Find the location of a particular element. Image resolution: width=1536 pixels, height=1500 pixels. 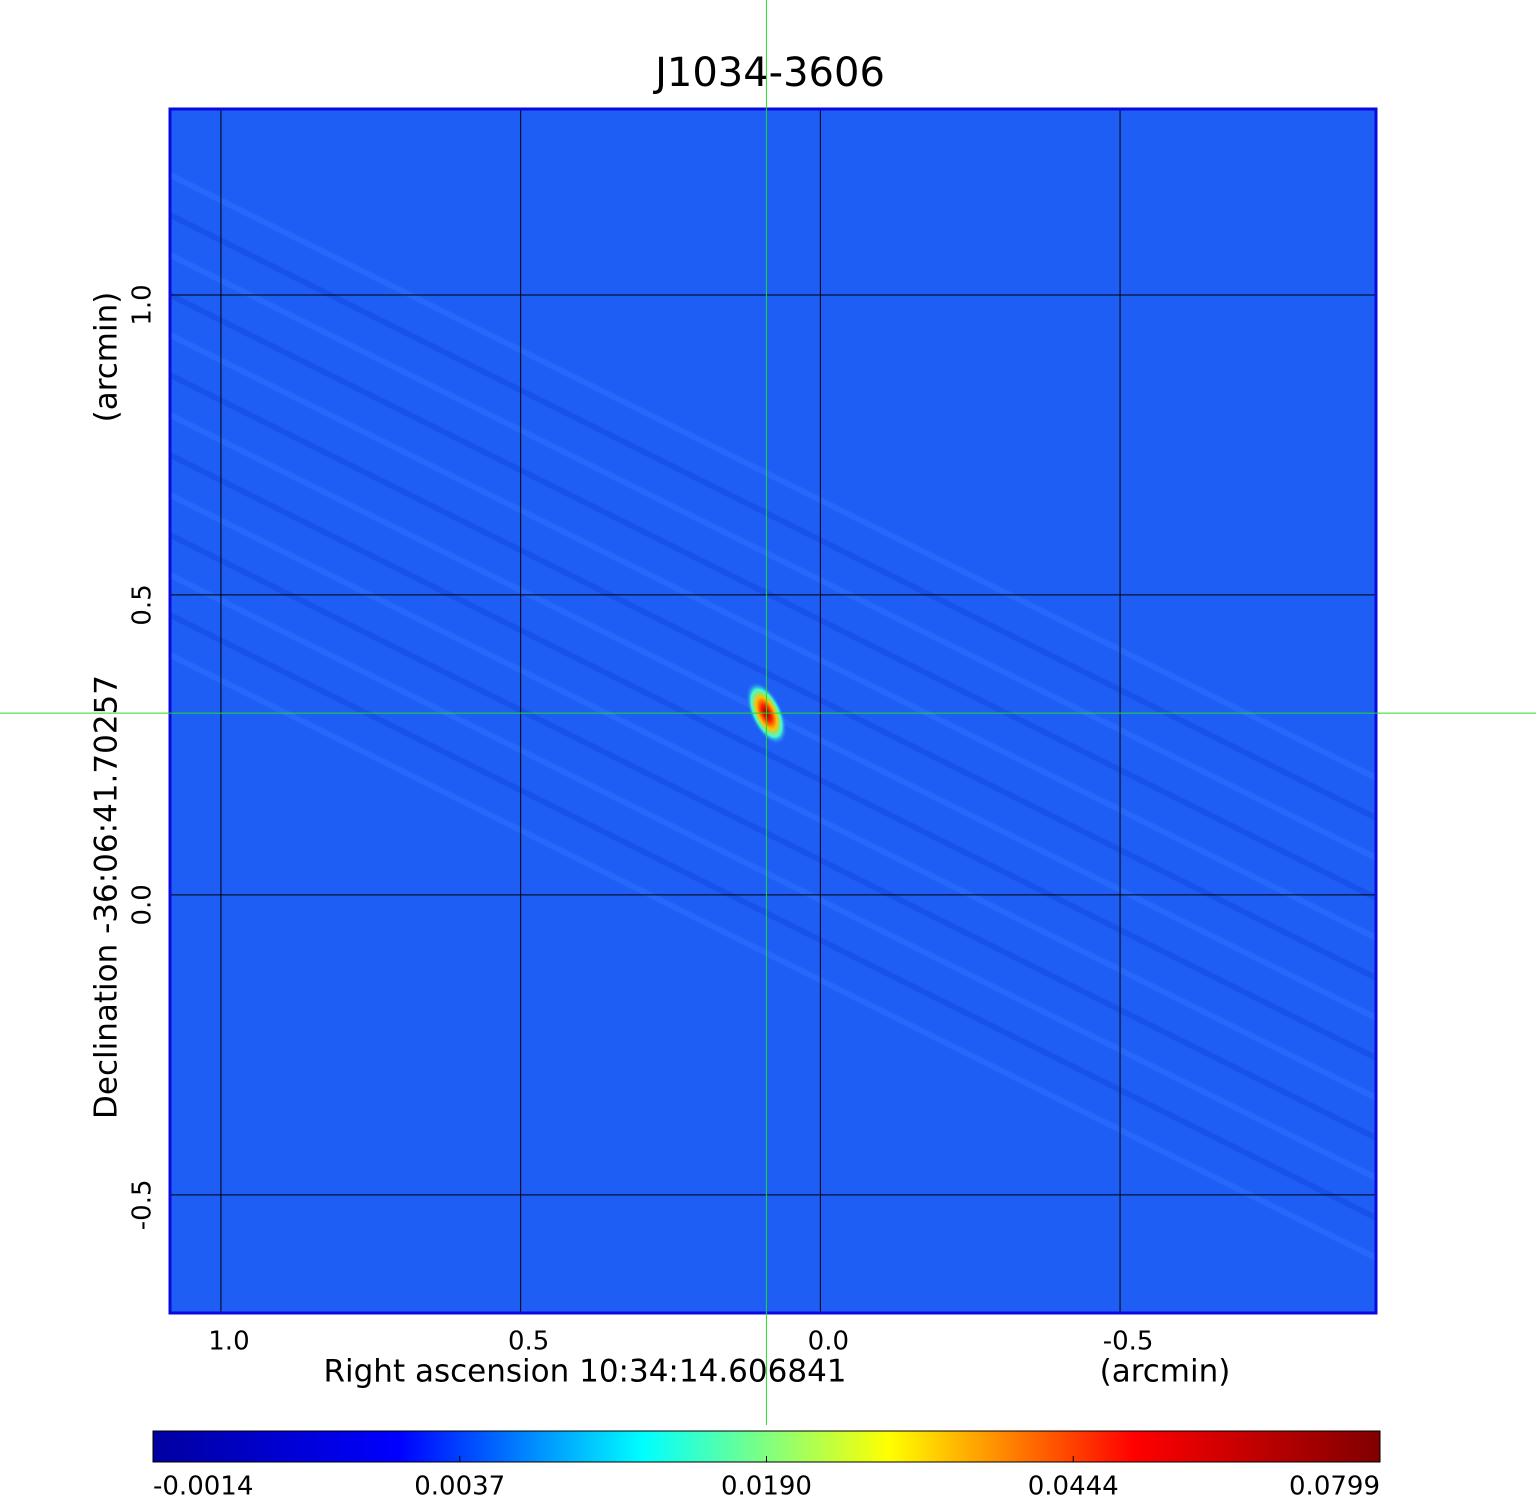

y-tick-label: 0.0 is located at coordinates (143, 904).